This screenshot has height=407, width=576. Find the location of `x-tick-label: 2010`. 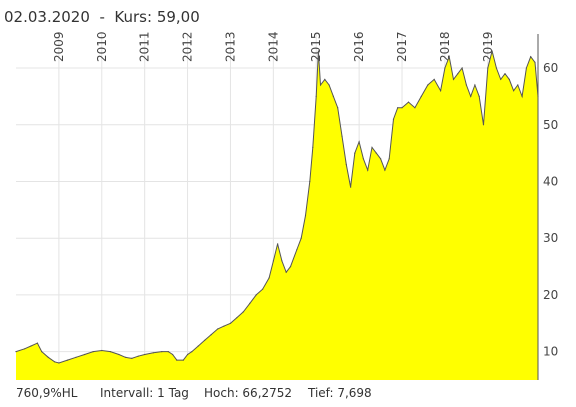

x-tick-label: 2010 is located at coordinates (102, 46).